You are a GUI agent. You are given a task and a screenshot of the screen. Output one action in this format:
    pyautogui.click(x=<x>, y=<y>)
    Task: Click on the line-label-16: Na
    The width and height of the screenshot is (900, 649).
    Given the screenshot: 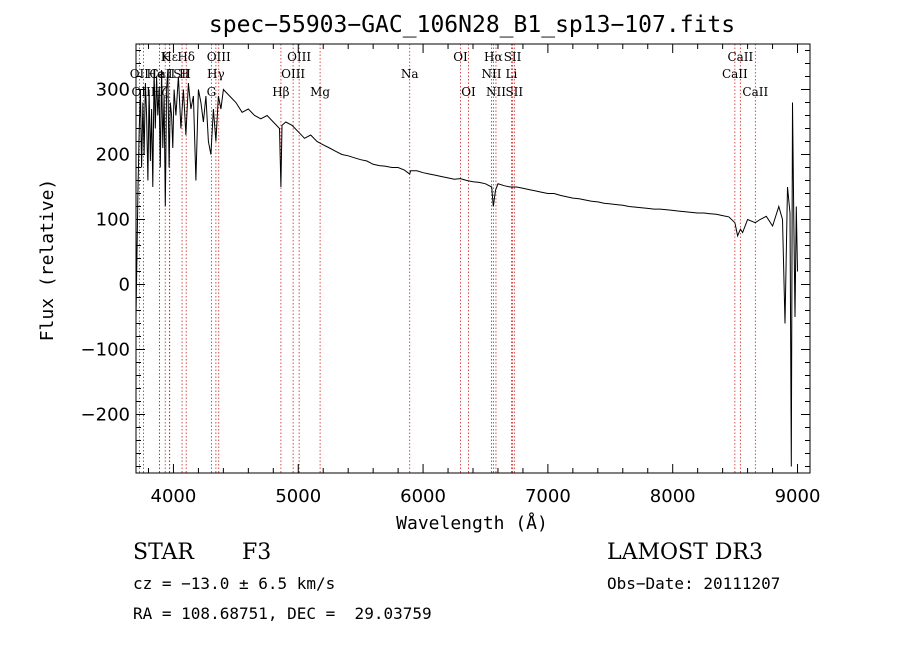 What is the action you would take?
    pyautogui.click(x=410, y=74)
    